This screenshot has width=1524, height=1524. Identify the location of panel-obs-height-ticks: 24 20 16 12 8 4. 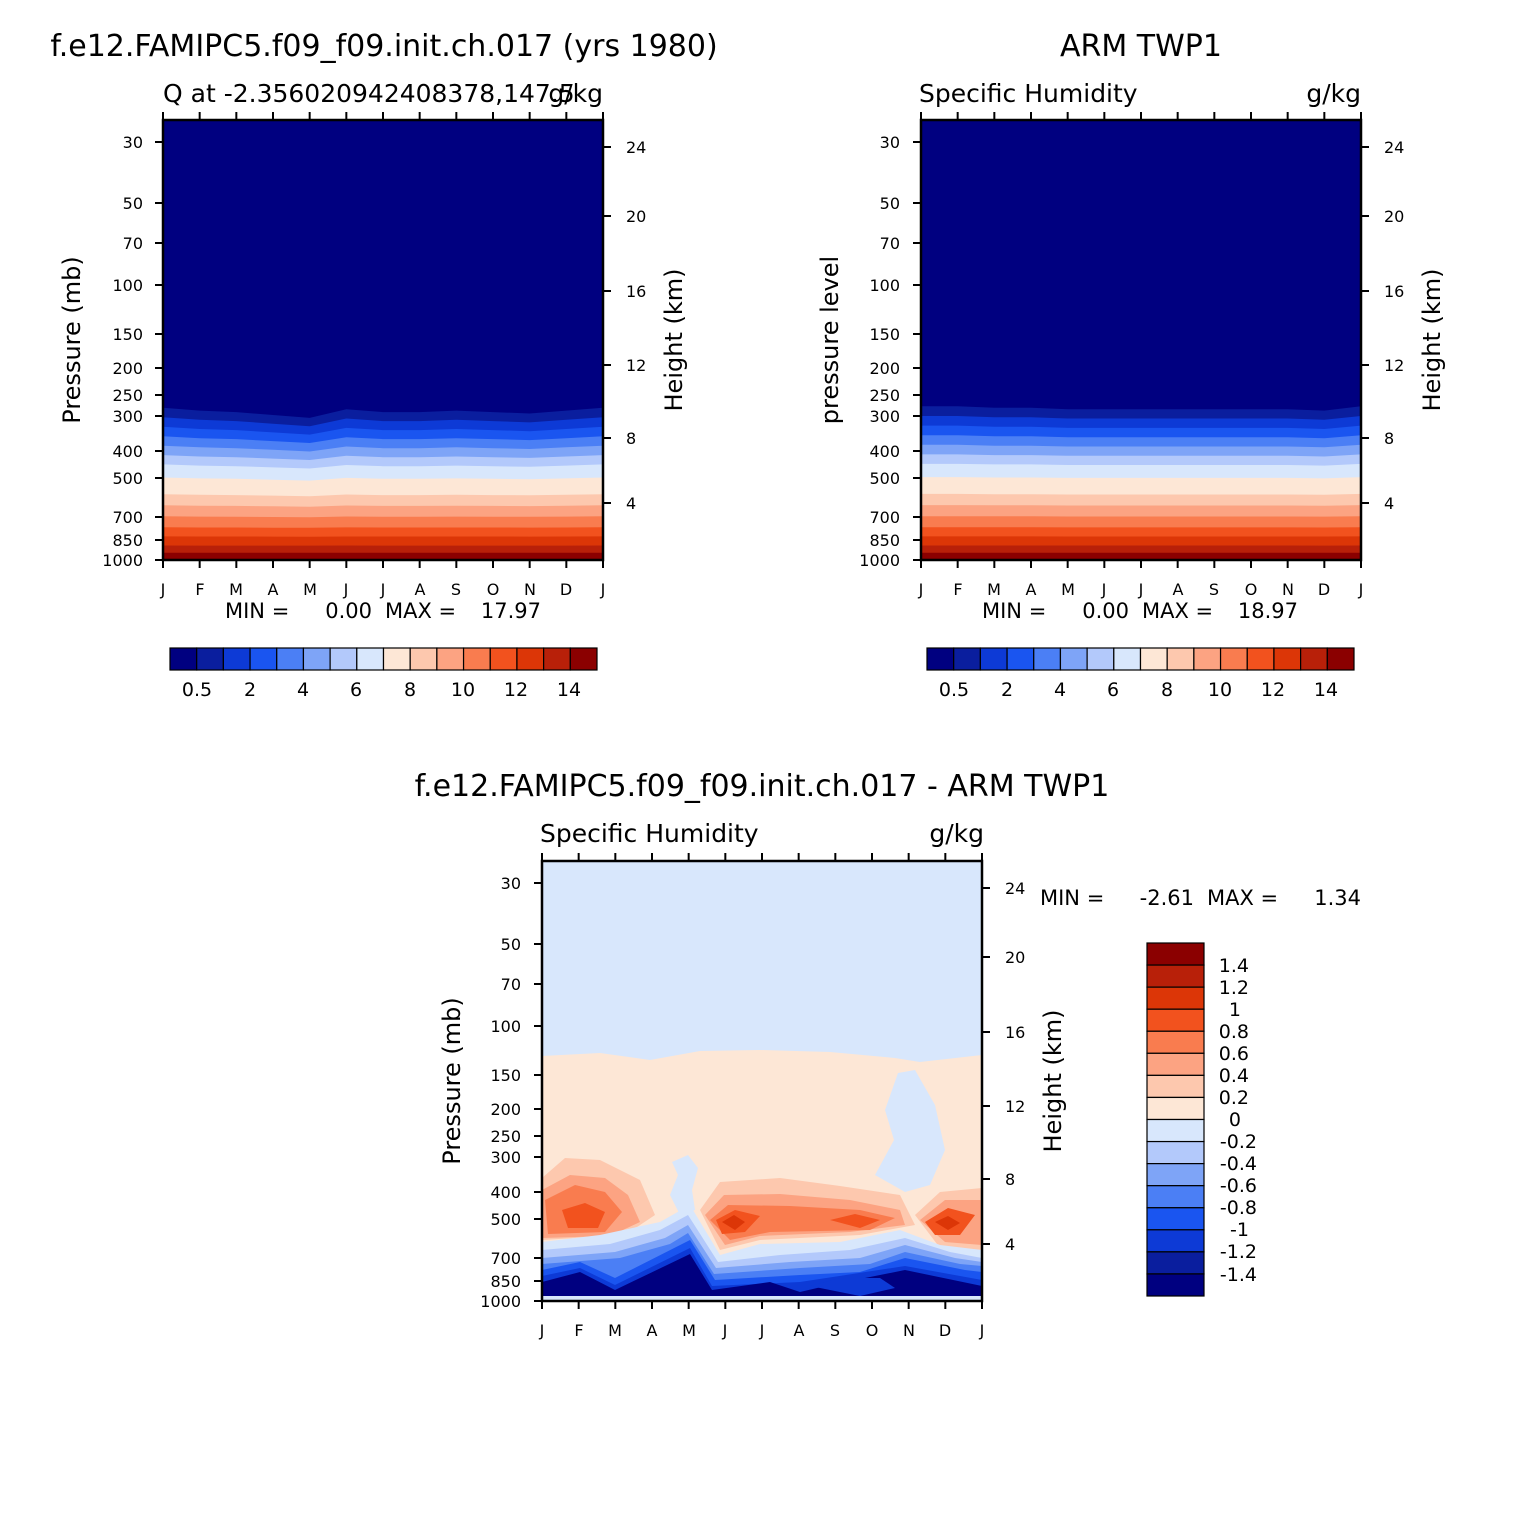
(1394, 325).